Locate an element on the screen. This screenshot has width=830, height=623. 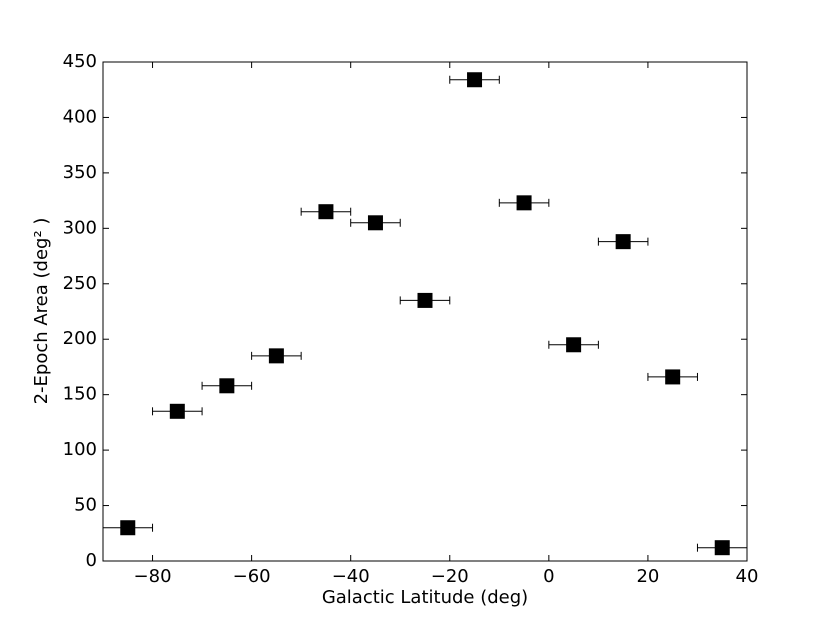
y-tick-label: 350 is located at coordinates (80, 172).